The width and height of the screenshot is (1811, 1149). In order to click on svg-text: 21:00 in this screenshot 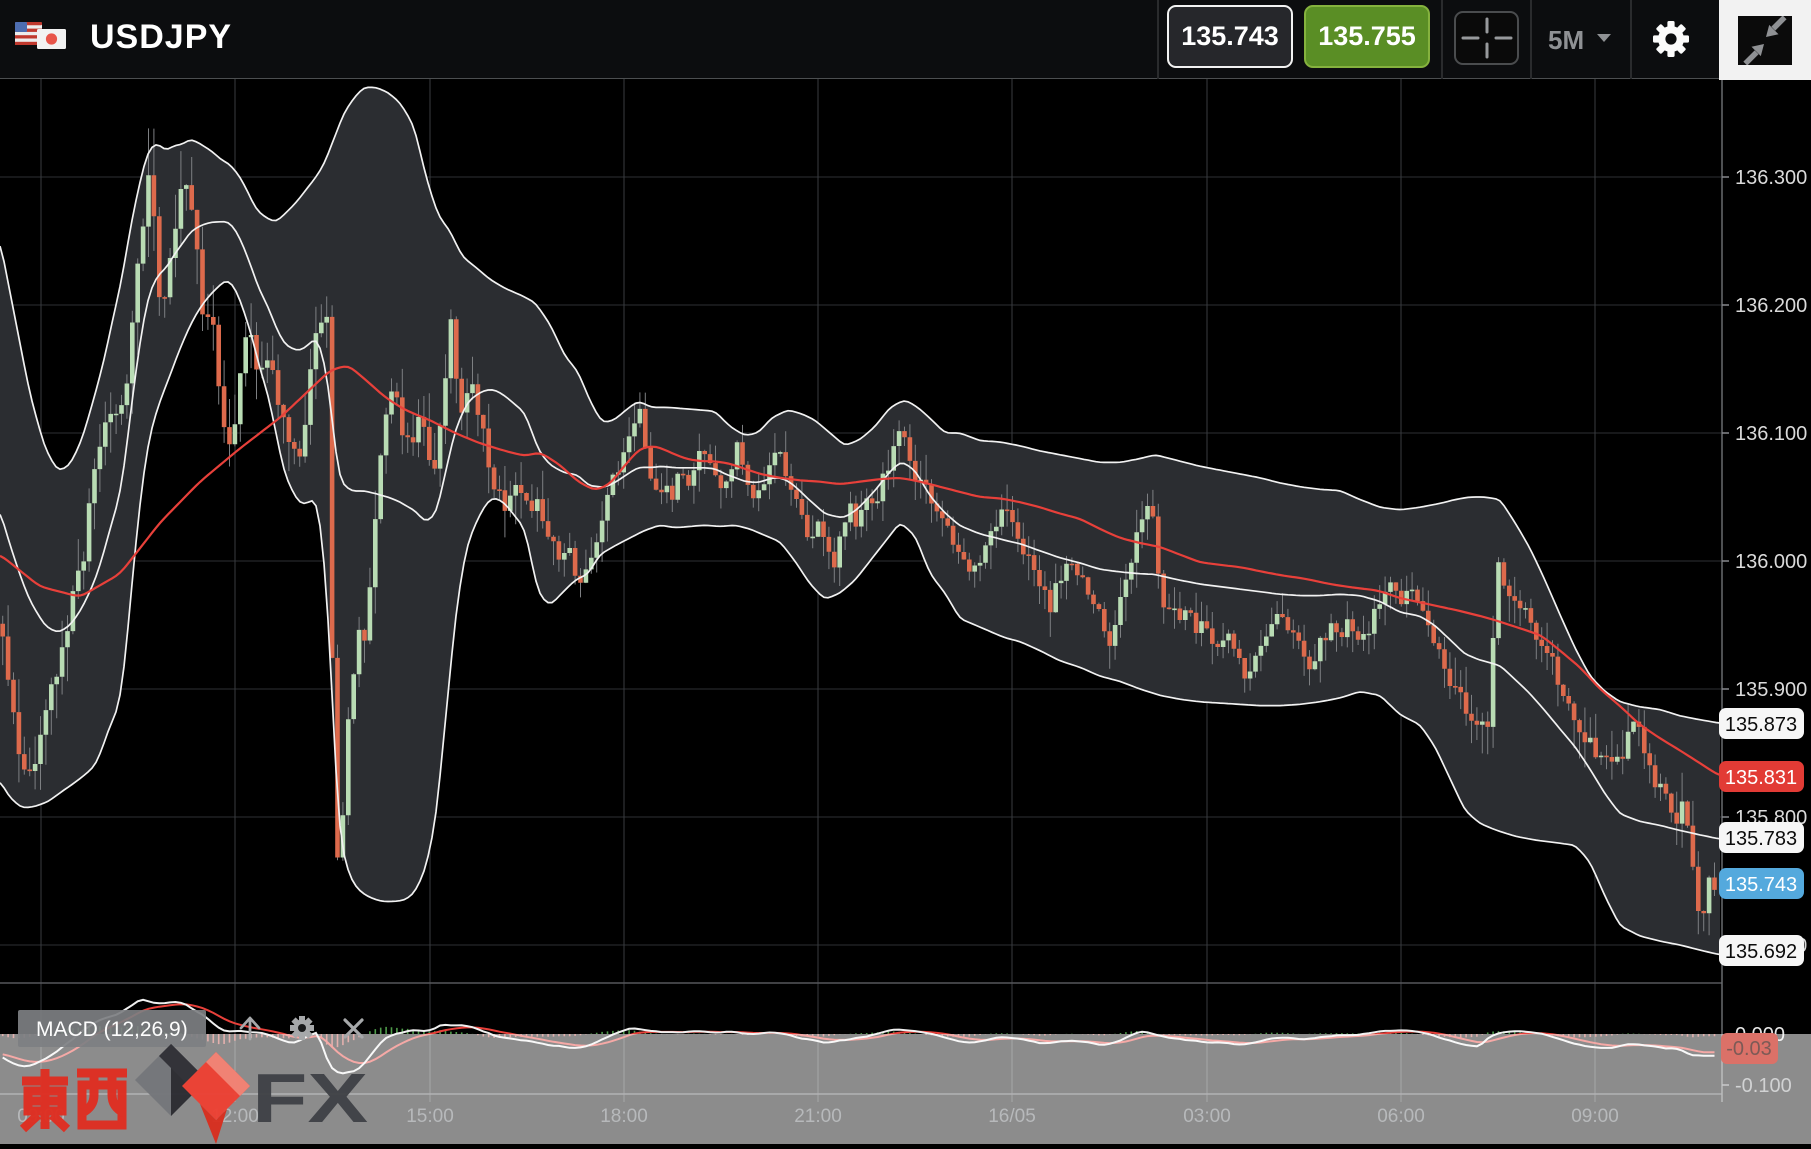, I will do `click(818, 1116)`.